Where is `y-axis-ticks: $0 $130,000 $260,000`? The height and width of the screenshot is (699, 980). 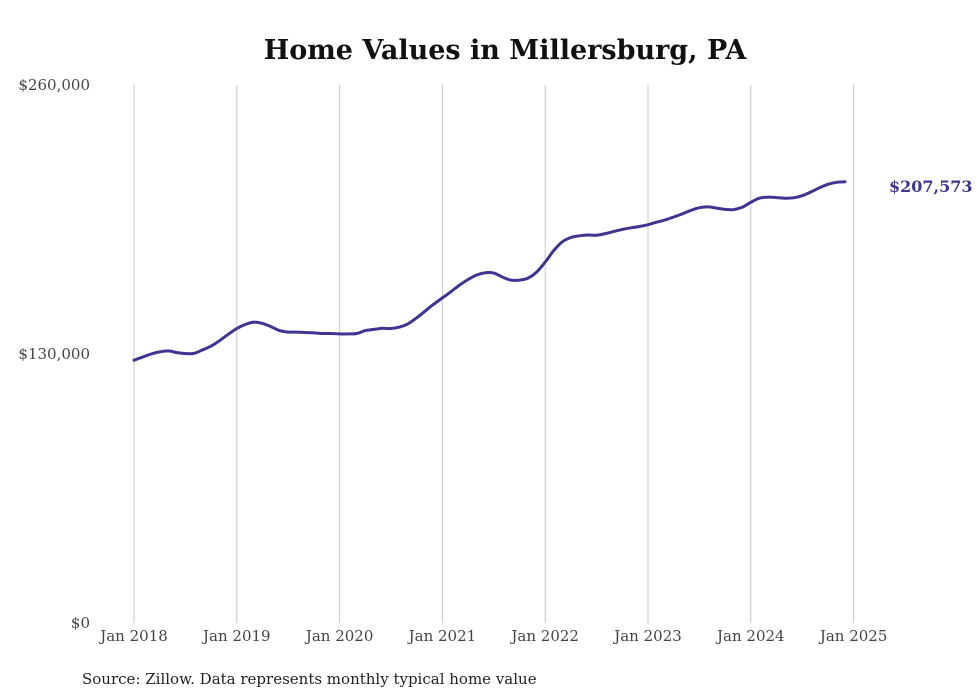
y-axis-ticks: $0 $130,000 $260,000 is located at coordinates (54, 354).